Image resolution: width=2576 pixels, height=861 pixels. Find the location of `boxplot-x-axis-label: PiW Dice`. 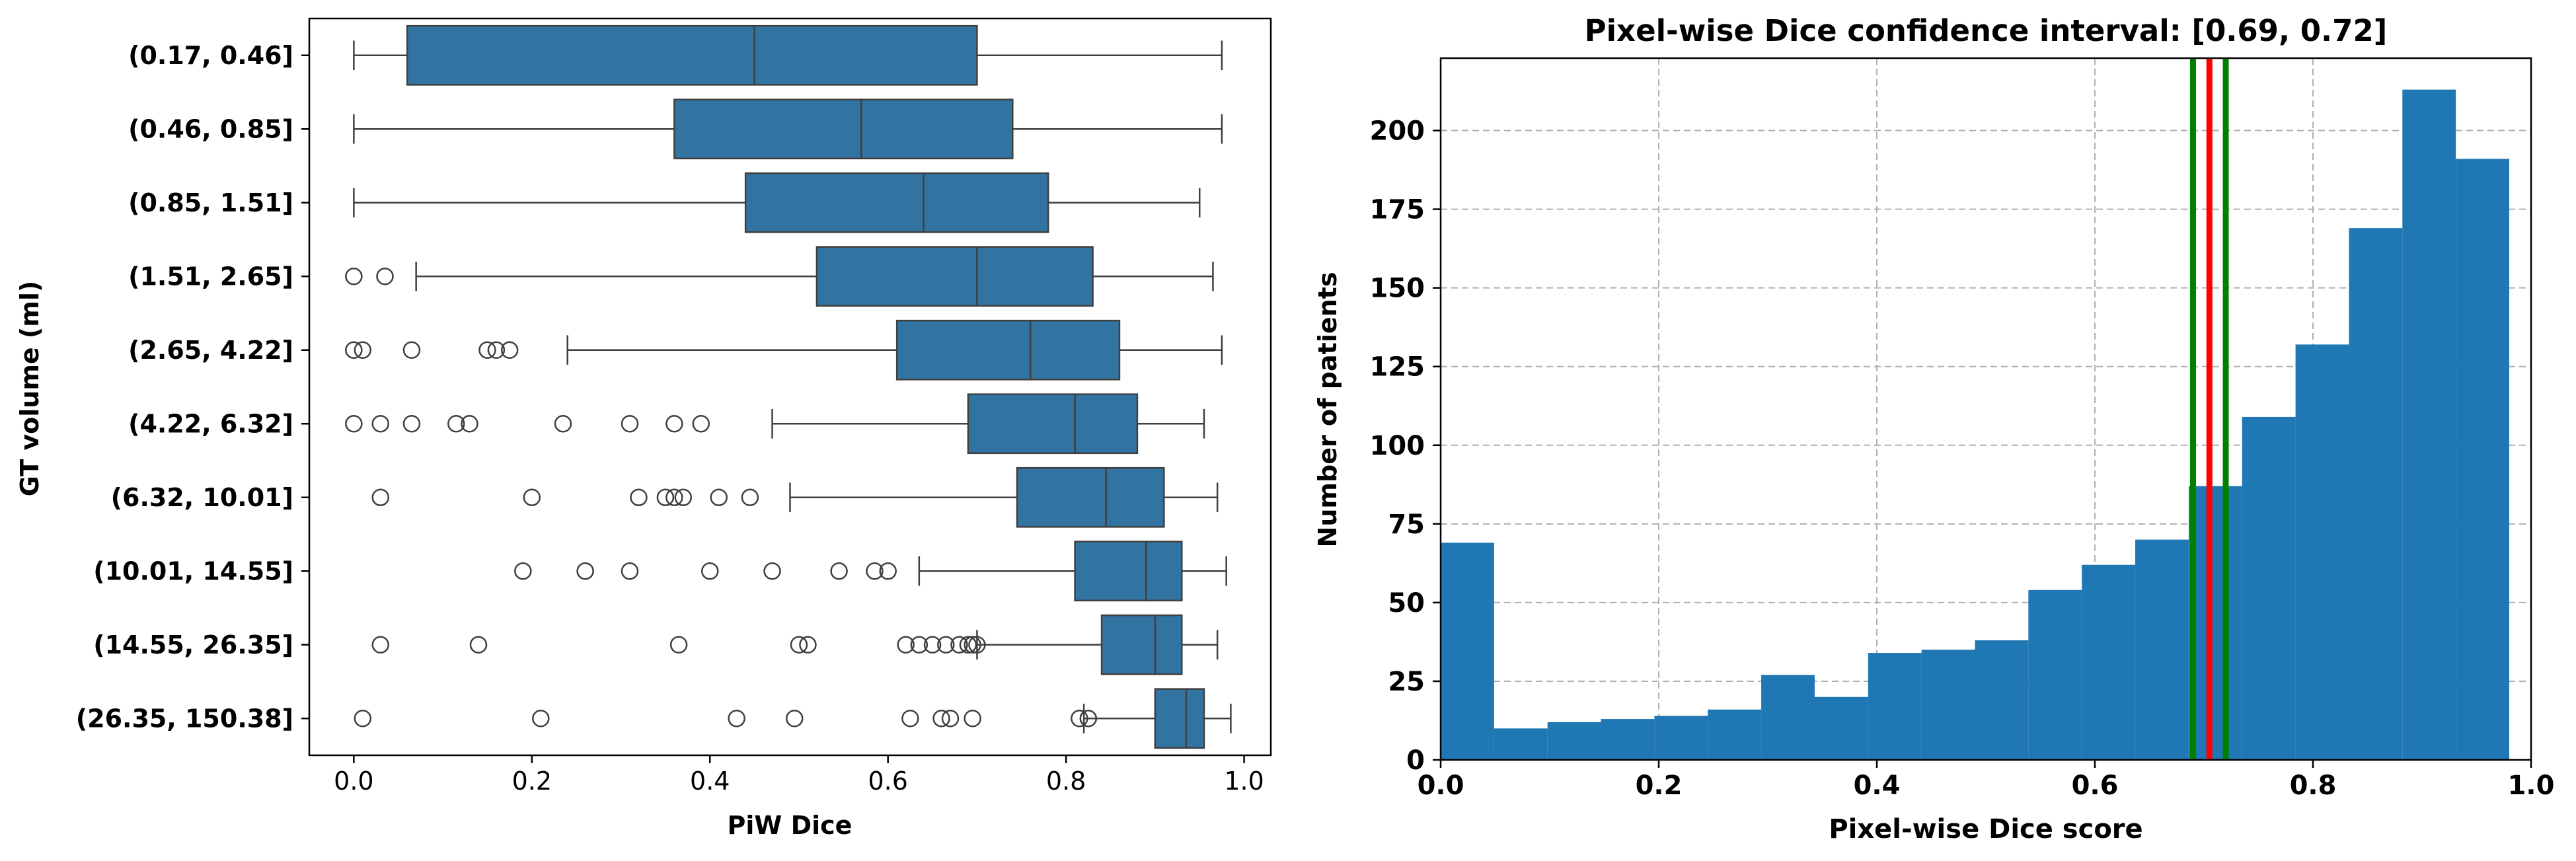

boxplot-x-axis-label: PiW Dice is located at coordinates (790, 825).